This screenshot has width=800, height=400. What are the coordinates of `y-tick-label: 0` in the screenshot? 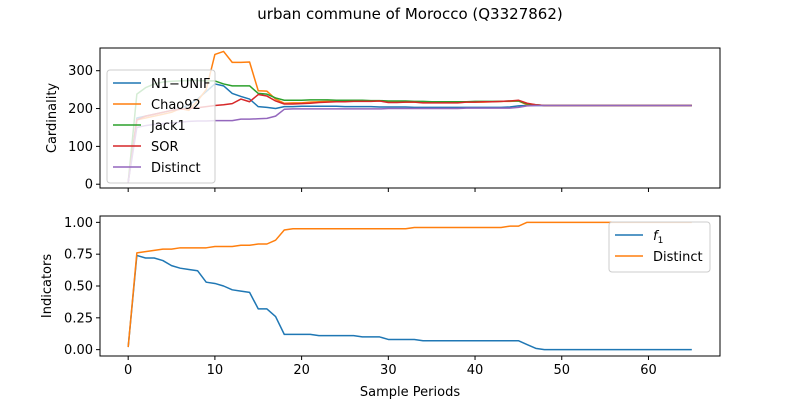 It's located at (89, 185).